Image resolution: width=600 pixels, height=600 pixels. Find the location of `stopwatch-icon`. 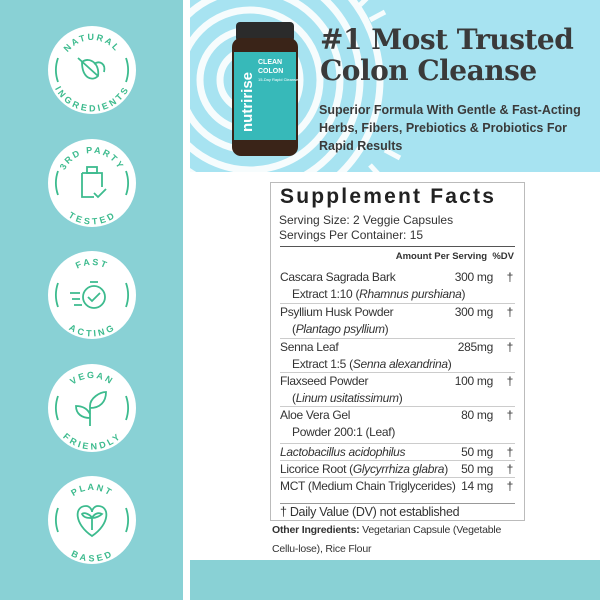

stopwatch-icon is located at coordinates (88, 295).